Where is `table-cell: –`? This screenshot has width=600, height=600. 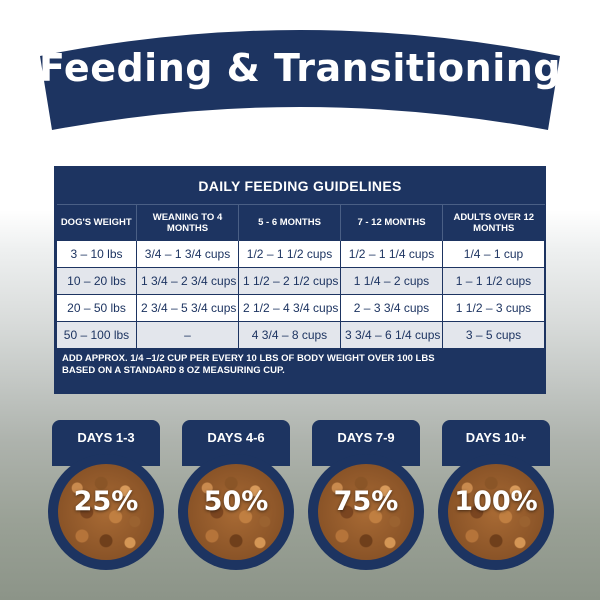
table-cell: – is located at coordinates (187, 335).